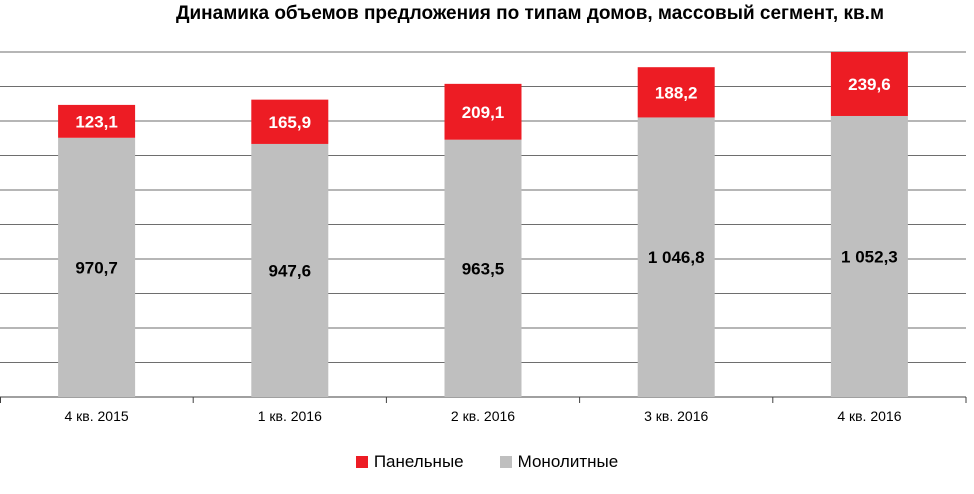 Image resolution: width=974 pixels, height=494 pixels. I want to click on legend-label-panel: Панельные, so click(418, 461).